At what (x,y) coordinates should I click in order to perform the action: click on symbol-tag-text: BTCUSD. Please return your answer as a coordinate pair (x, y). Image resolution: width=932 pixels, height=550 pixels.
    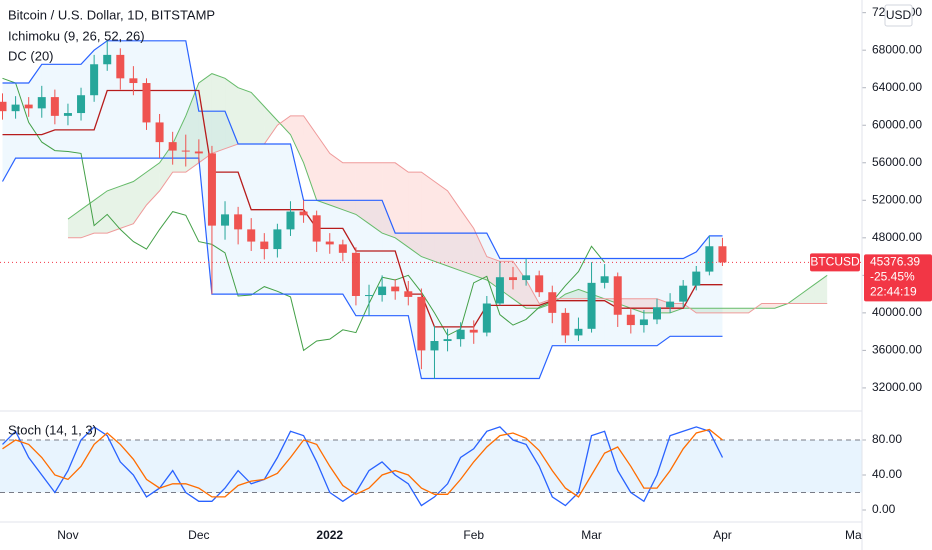
    Looking at the image, I should click on (835, 262).